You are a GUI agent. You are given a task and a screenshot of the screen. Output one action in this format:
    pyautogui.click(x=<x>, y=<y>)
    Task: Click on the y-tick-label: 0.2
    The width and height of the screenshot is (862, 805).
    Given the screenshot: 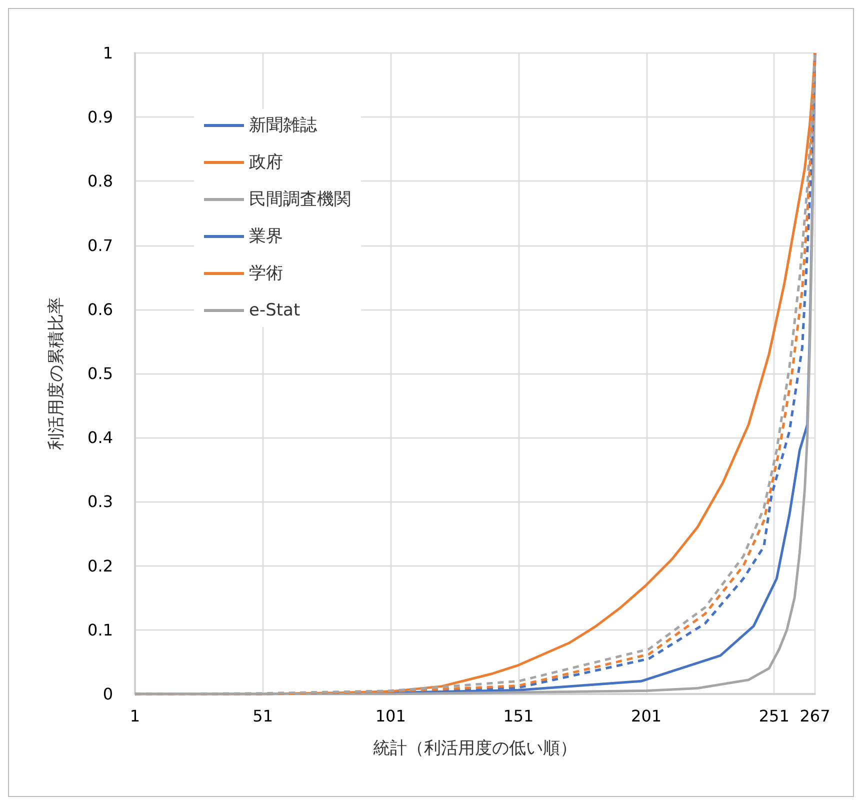 What is the action you would take?
    pyautogui.click(x=100, y=566)
    